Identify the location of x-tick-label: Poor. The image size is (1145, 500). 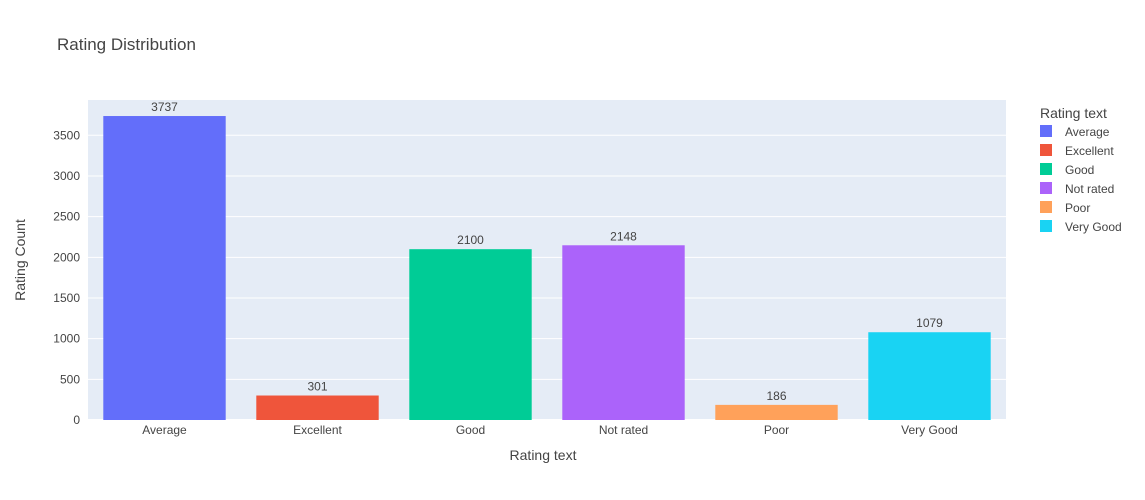
(776, 430).